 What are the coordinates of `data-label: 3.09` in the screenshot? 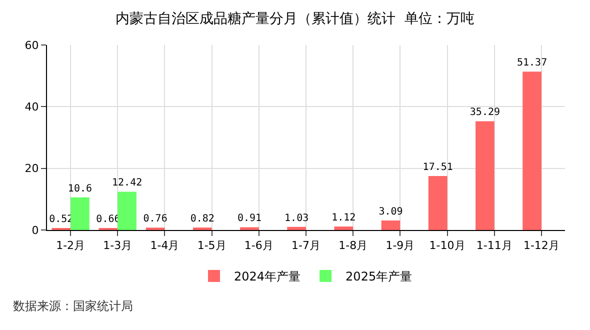 It's located at (390, 212).